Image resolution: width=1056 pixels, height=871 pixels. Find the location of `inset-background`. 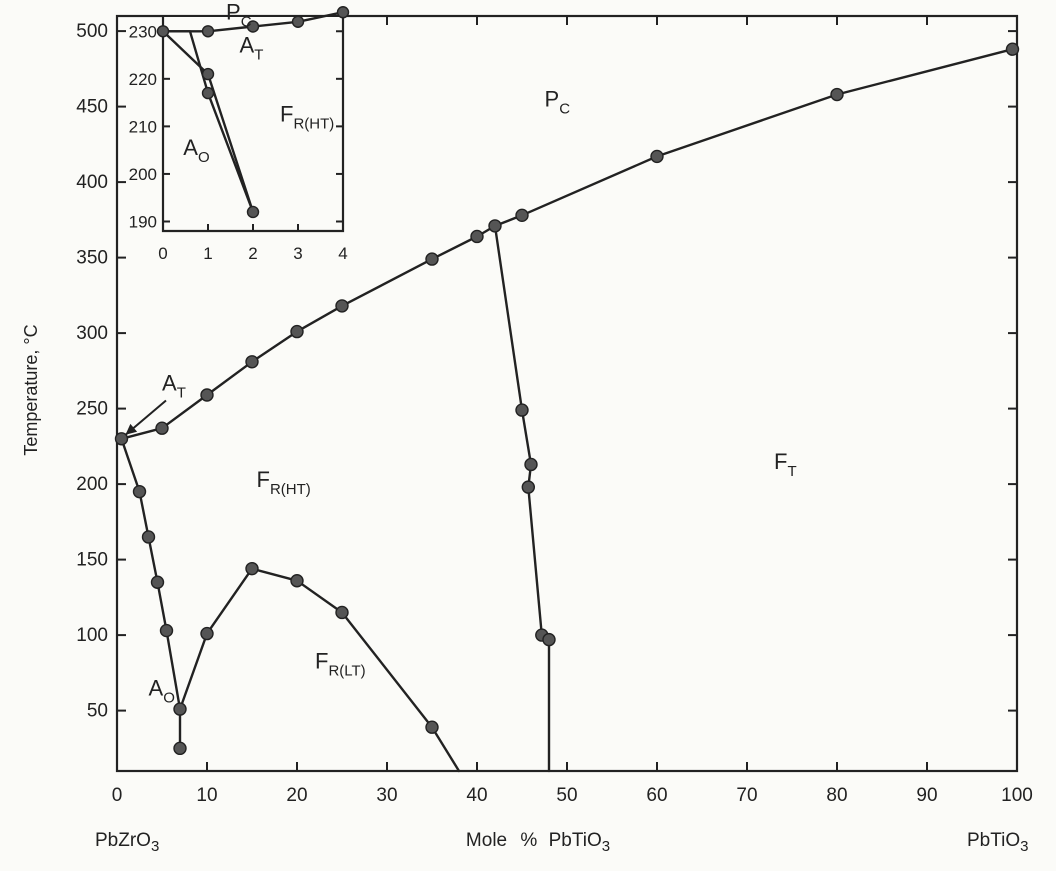

inset-background is located at coordinates (253, 124).